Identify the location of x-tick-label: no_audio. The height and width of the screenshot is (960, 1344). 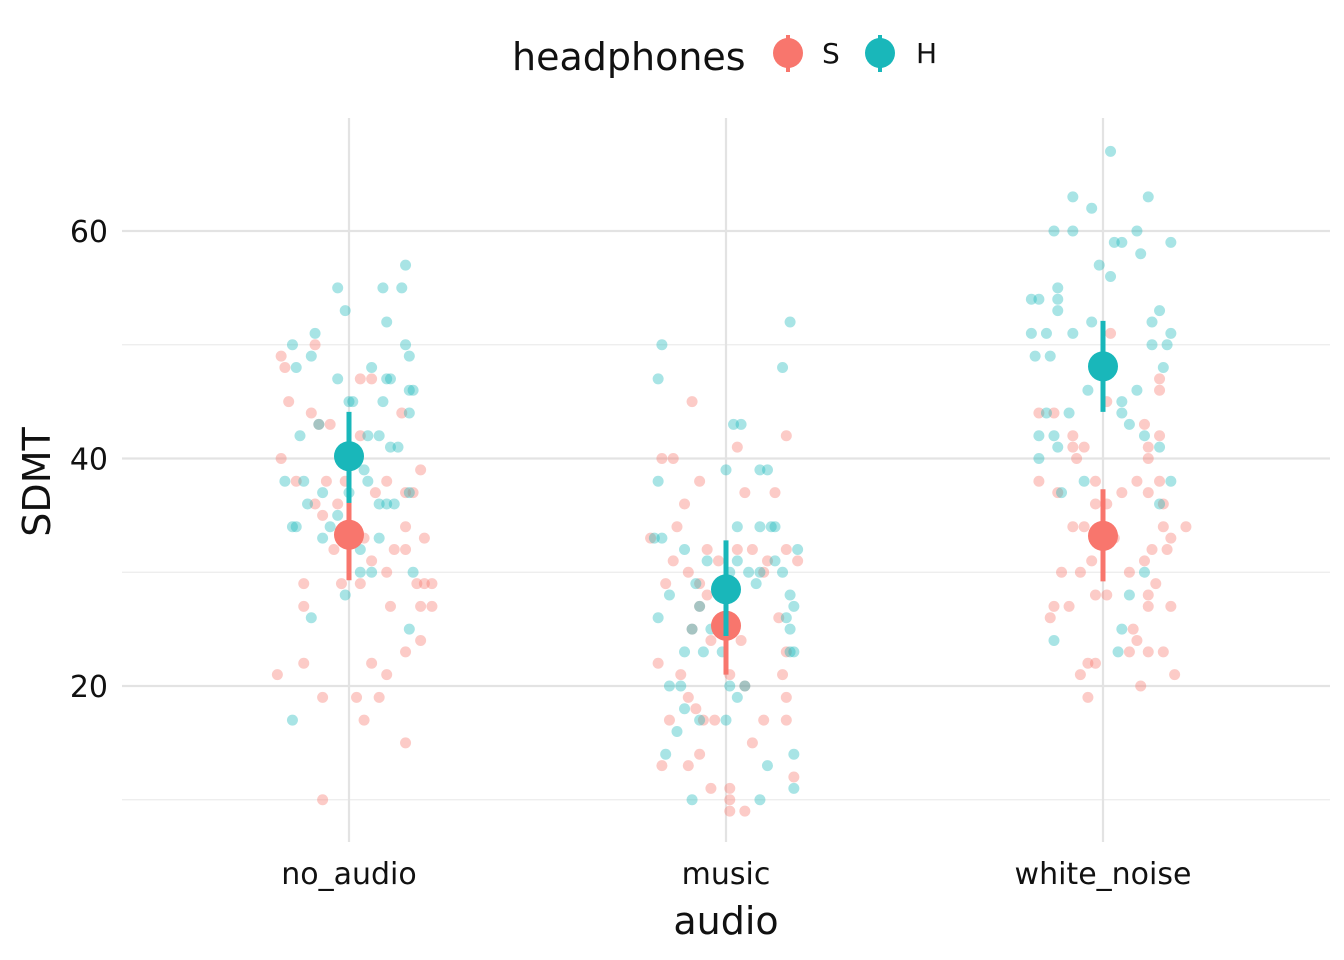
(349, 874).